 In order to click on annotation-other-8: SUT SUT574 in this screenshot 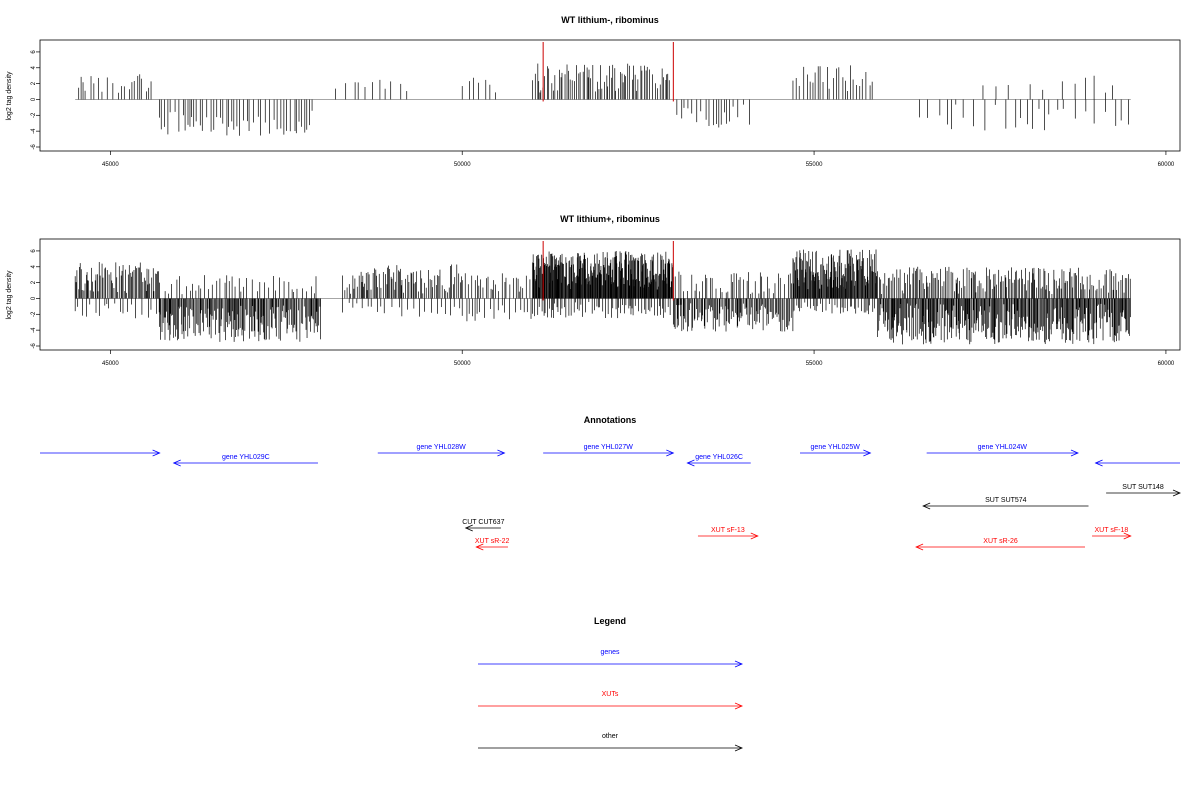, I will do `click(1005, 503)`.